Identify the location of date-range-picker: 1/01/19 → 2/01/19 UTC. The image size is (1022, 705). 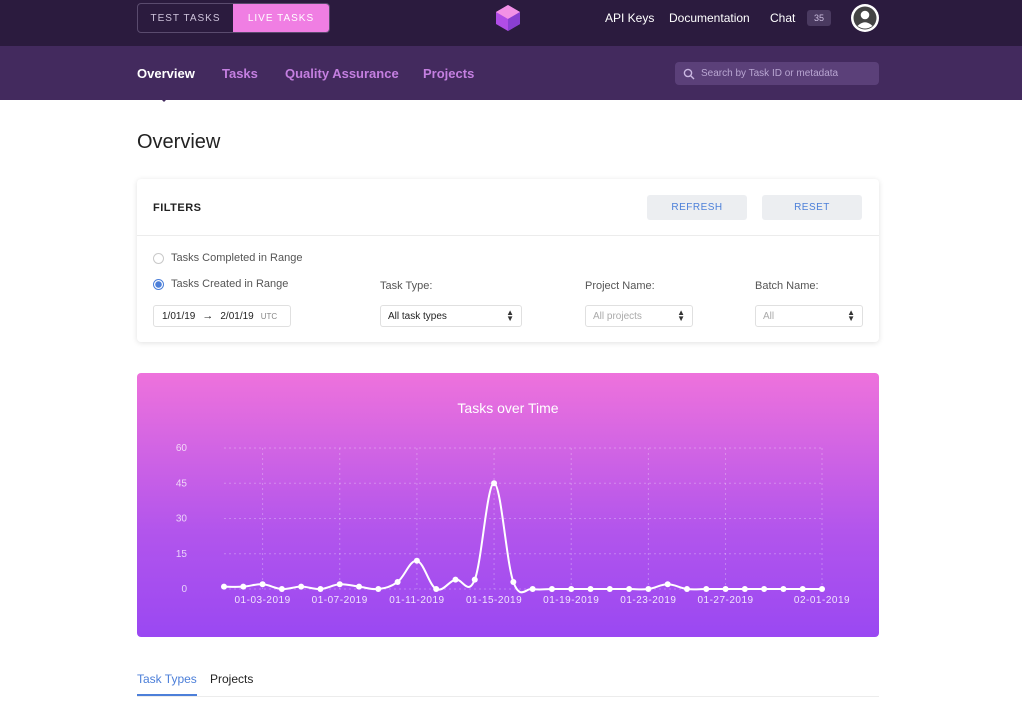
(222, 316).